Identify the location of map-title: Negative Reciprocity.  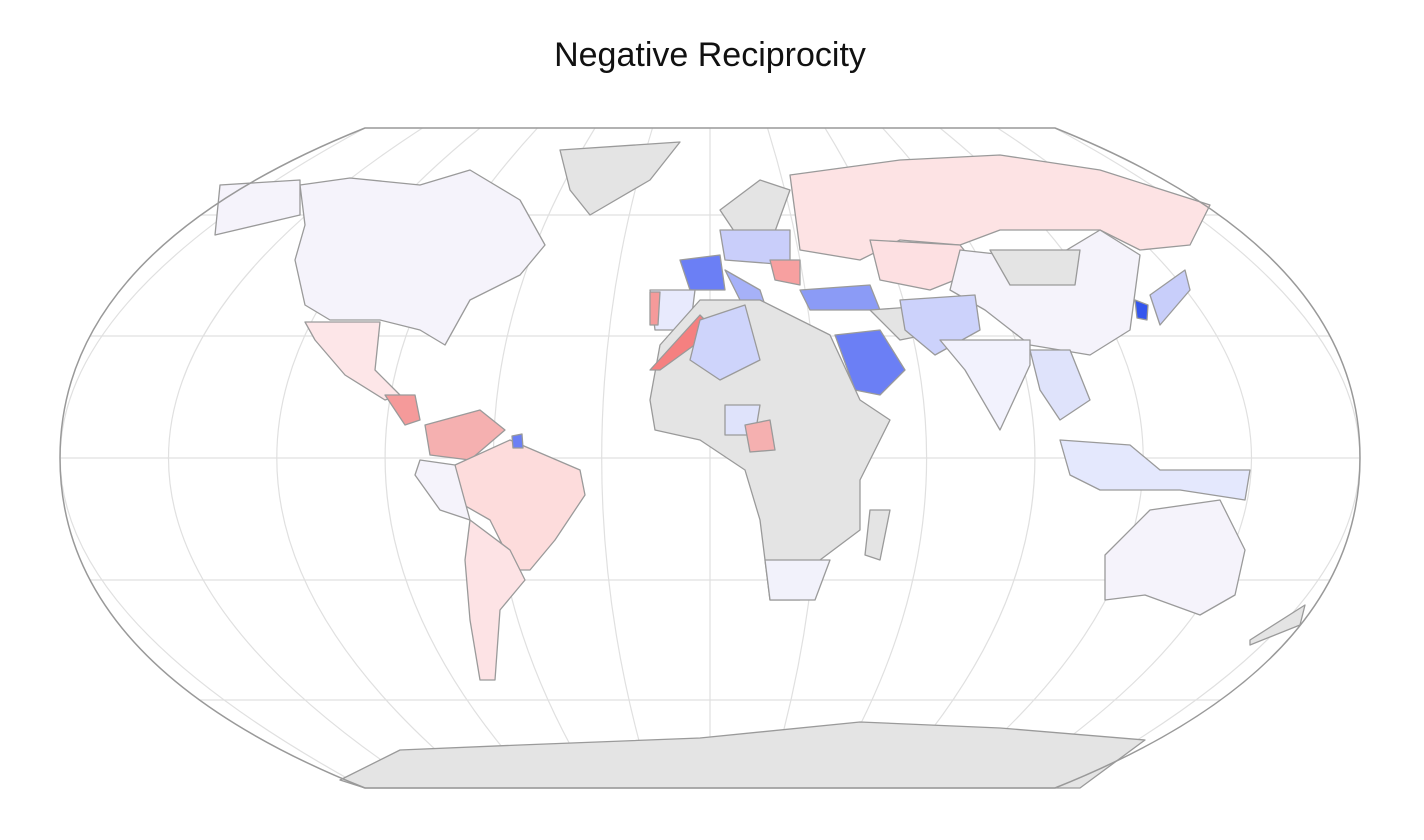
(710, 55).